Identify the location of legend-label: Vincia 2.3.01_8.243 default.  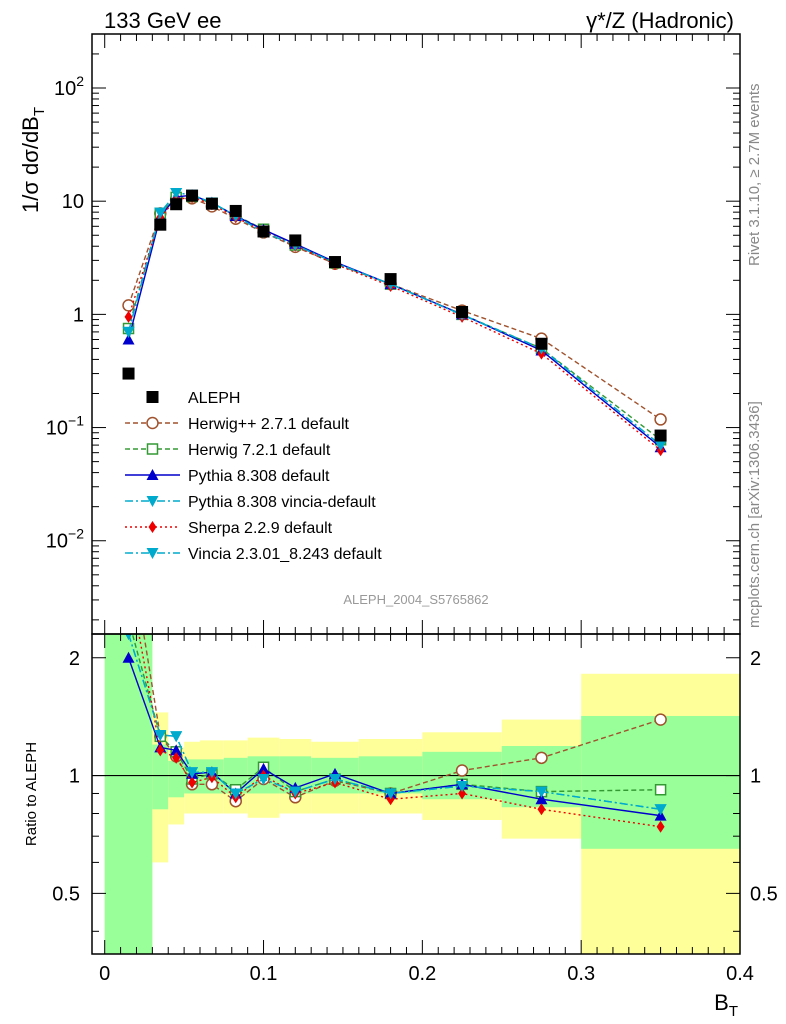
(285, 554).